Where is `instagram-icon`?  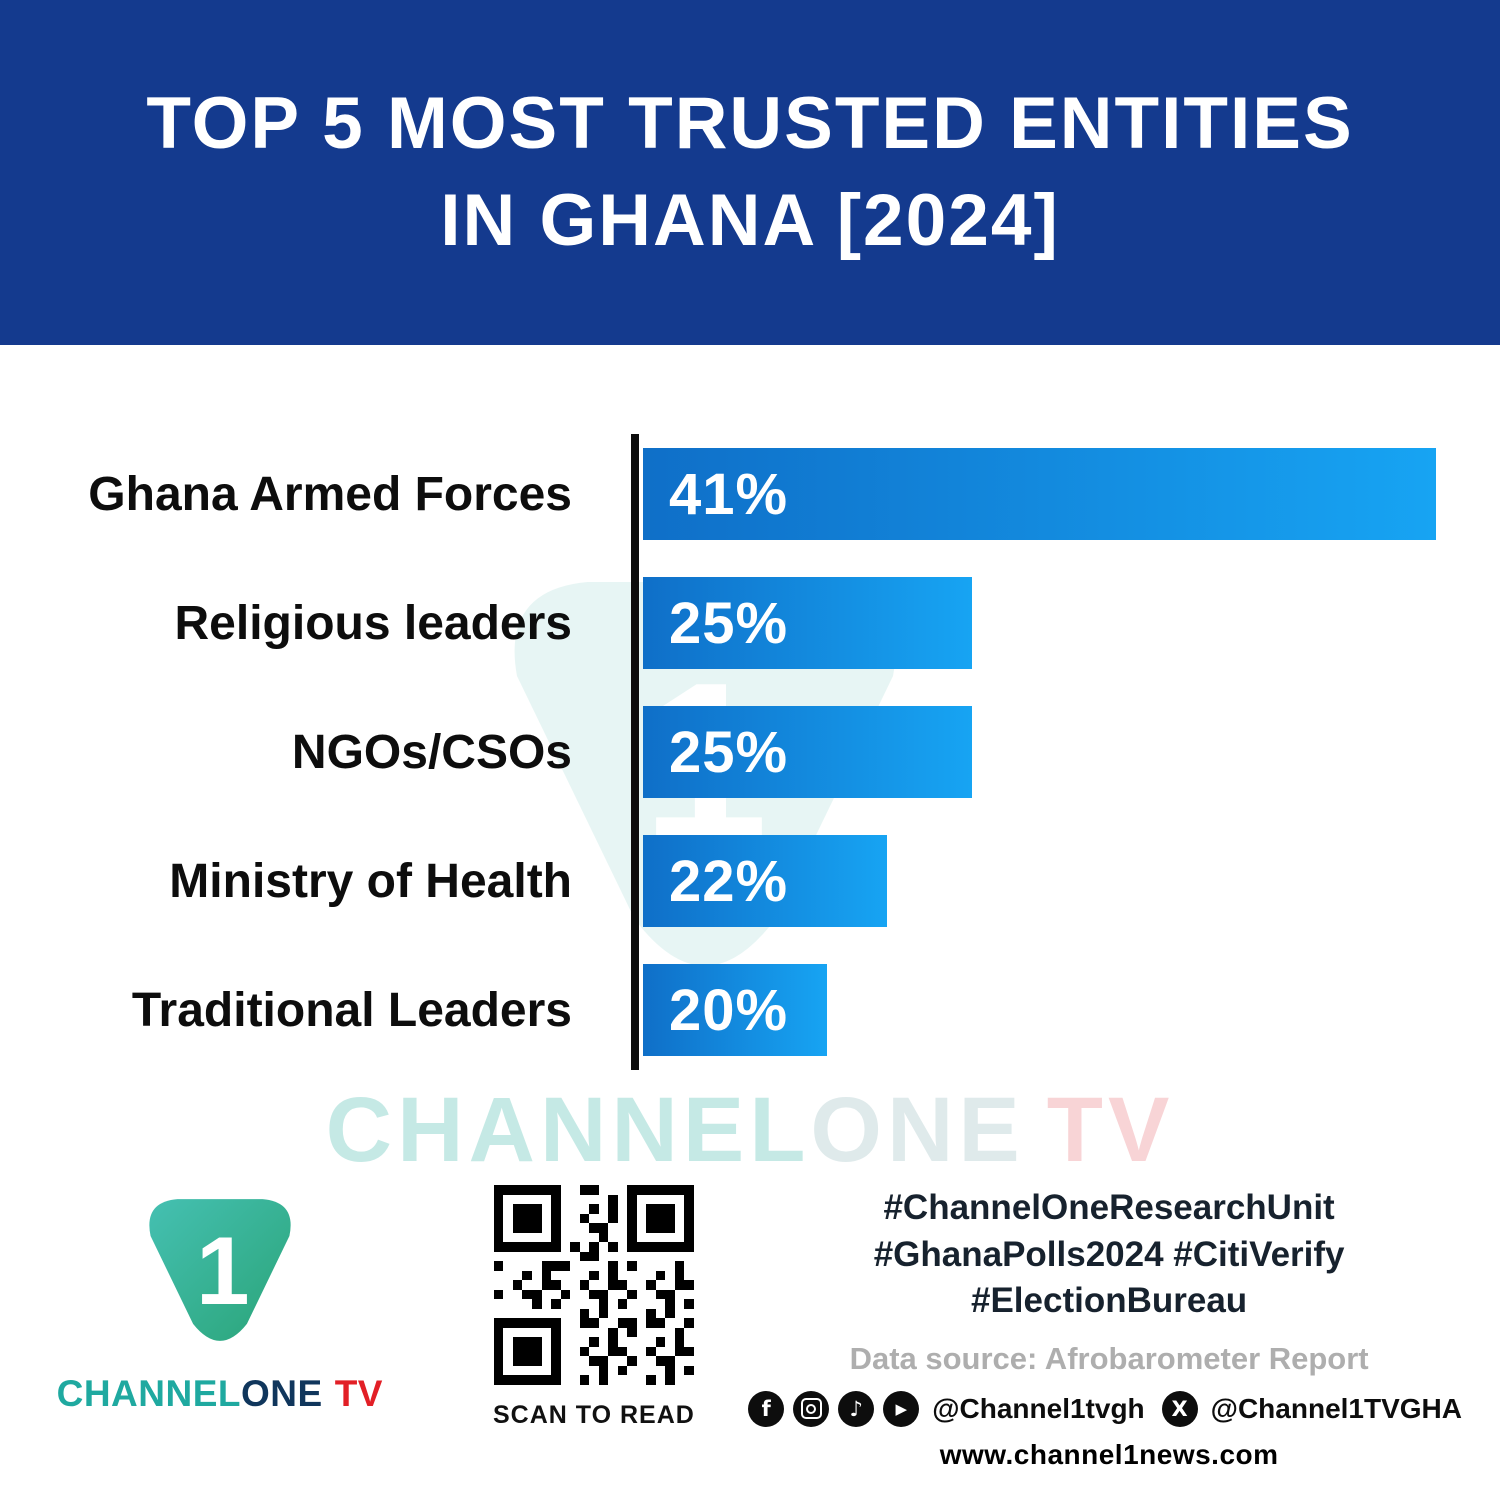
instagram-icon is located at coordinates (811, 1408).